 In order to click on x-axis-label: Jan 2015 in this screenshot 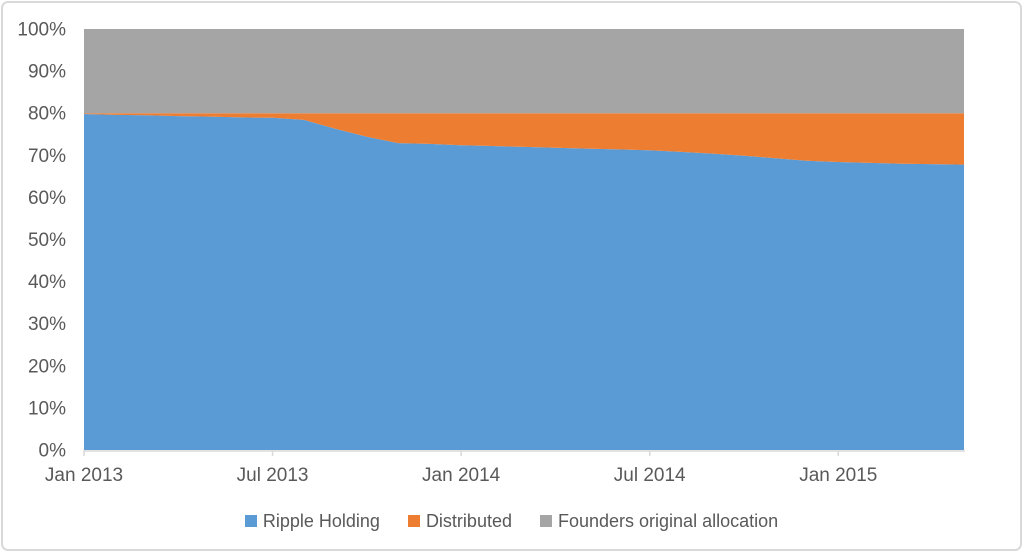, I will do `click(838, 475)`.